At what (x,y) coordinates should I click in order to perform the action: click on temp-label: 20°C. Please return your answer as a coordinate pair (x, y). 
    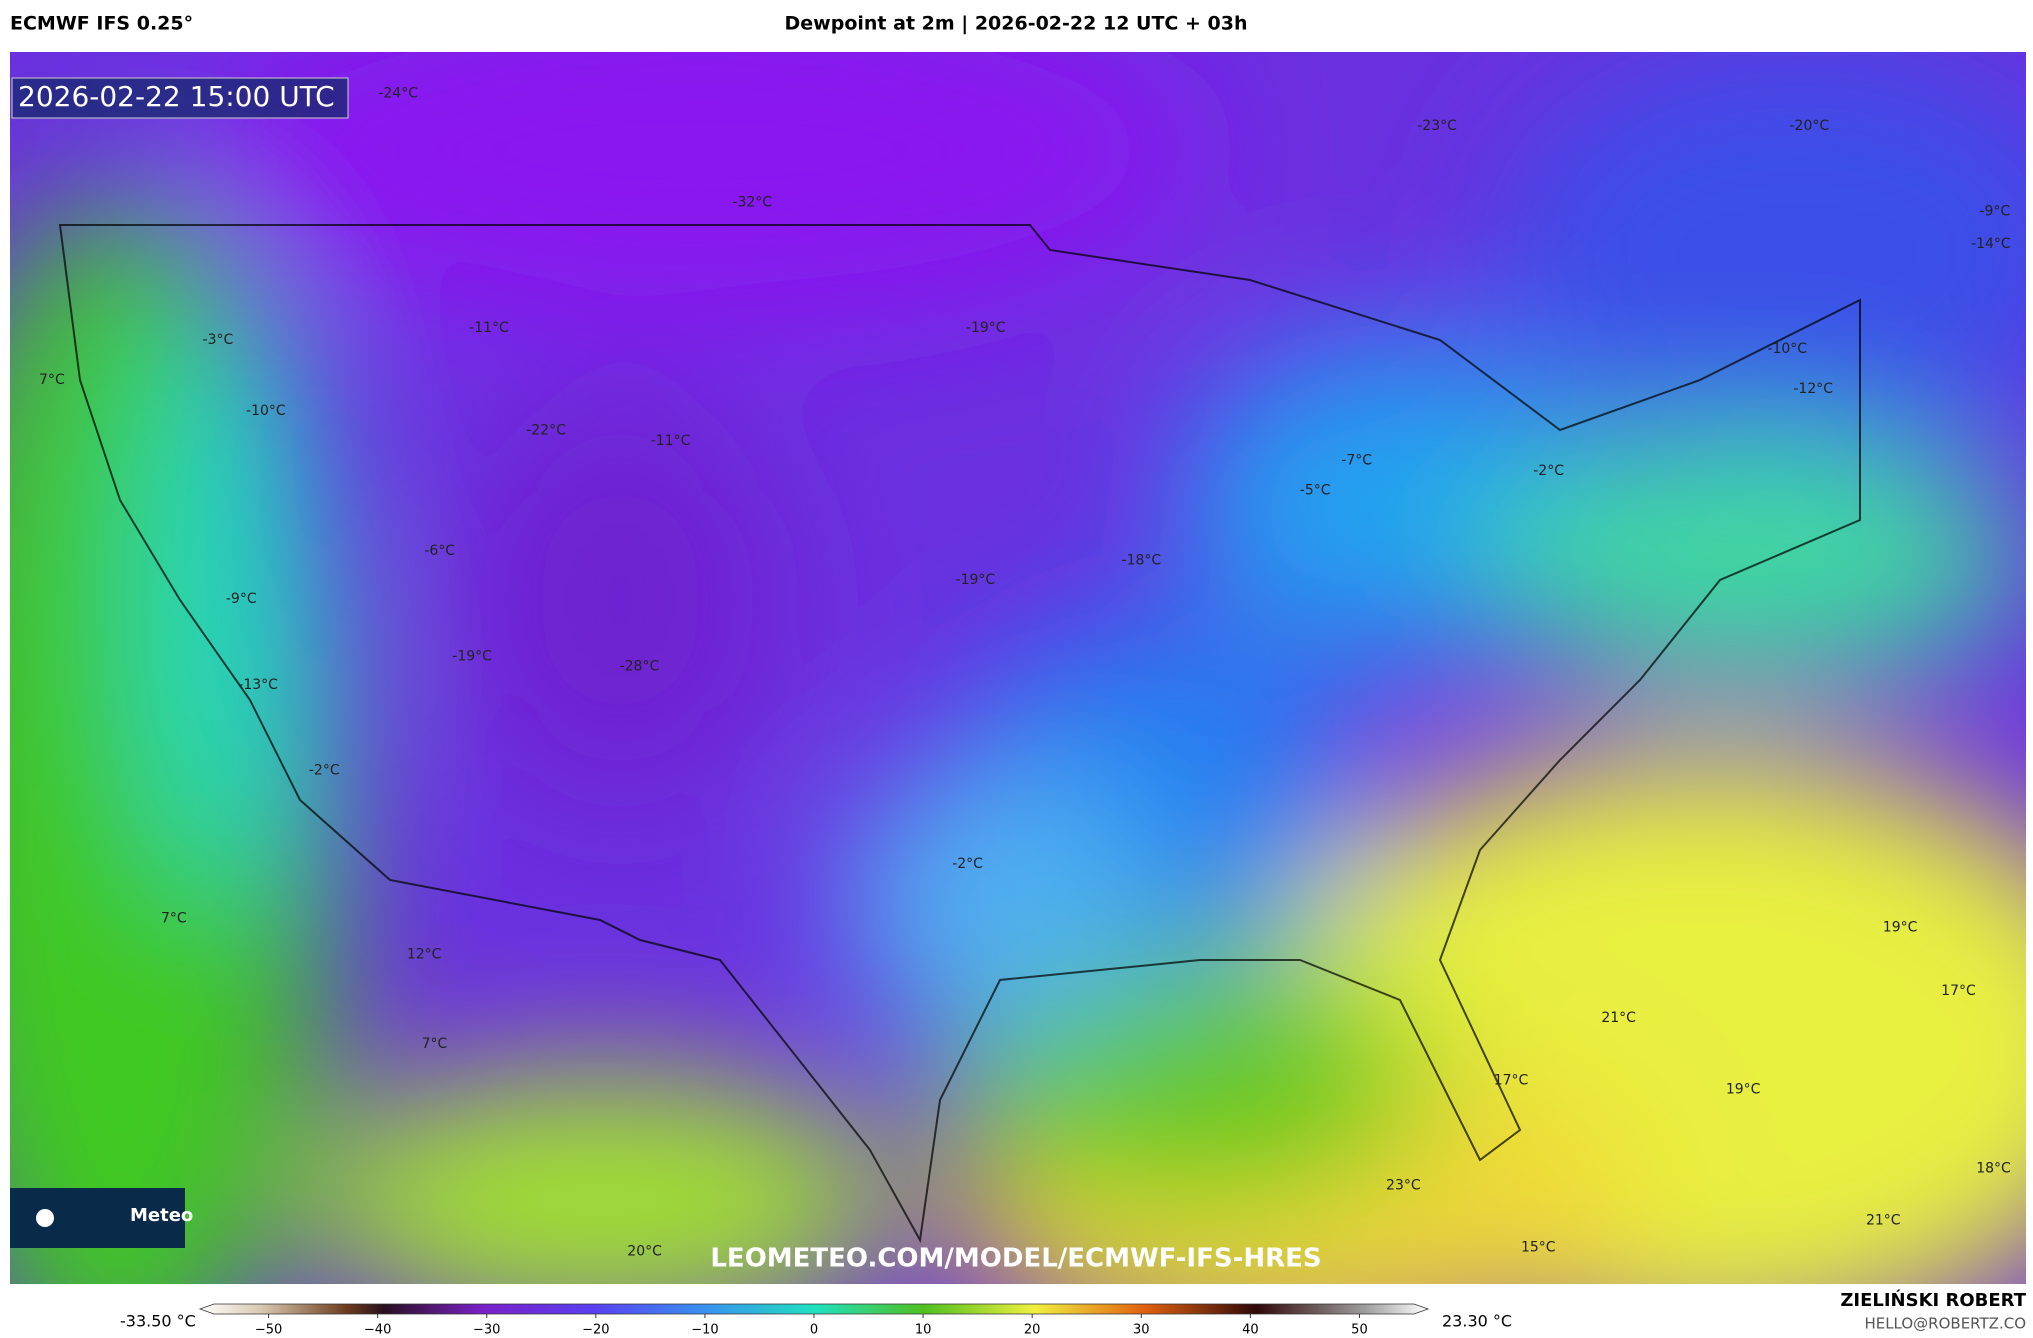
    Looking at the image, I should click on (644, 1252).